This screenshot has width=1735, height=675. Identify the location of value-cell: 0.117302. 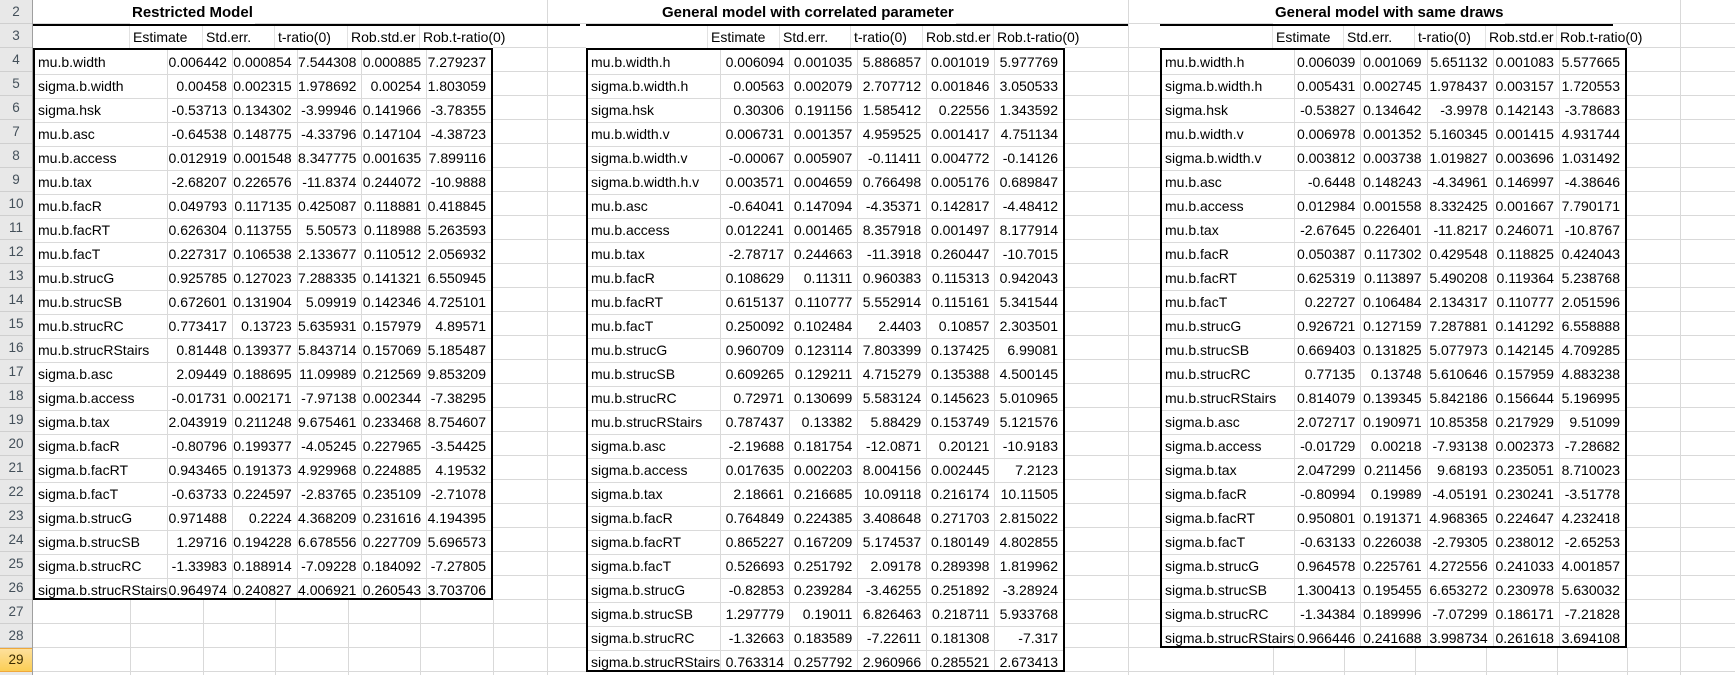
(1394, 254).